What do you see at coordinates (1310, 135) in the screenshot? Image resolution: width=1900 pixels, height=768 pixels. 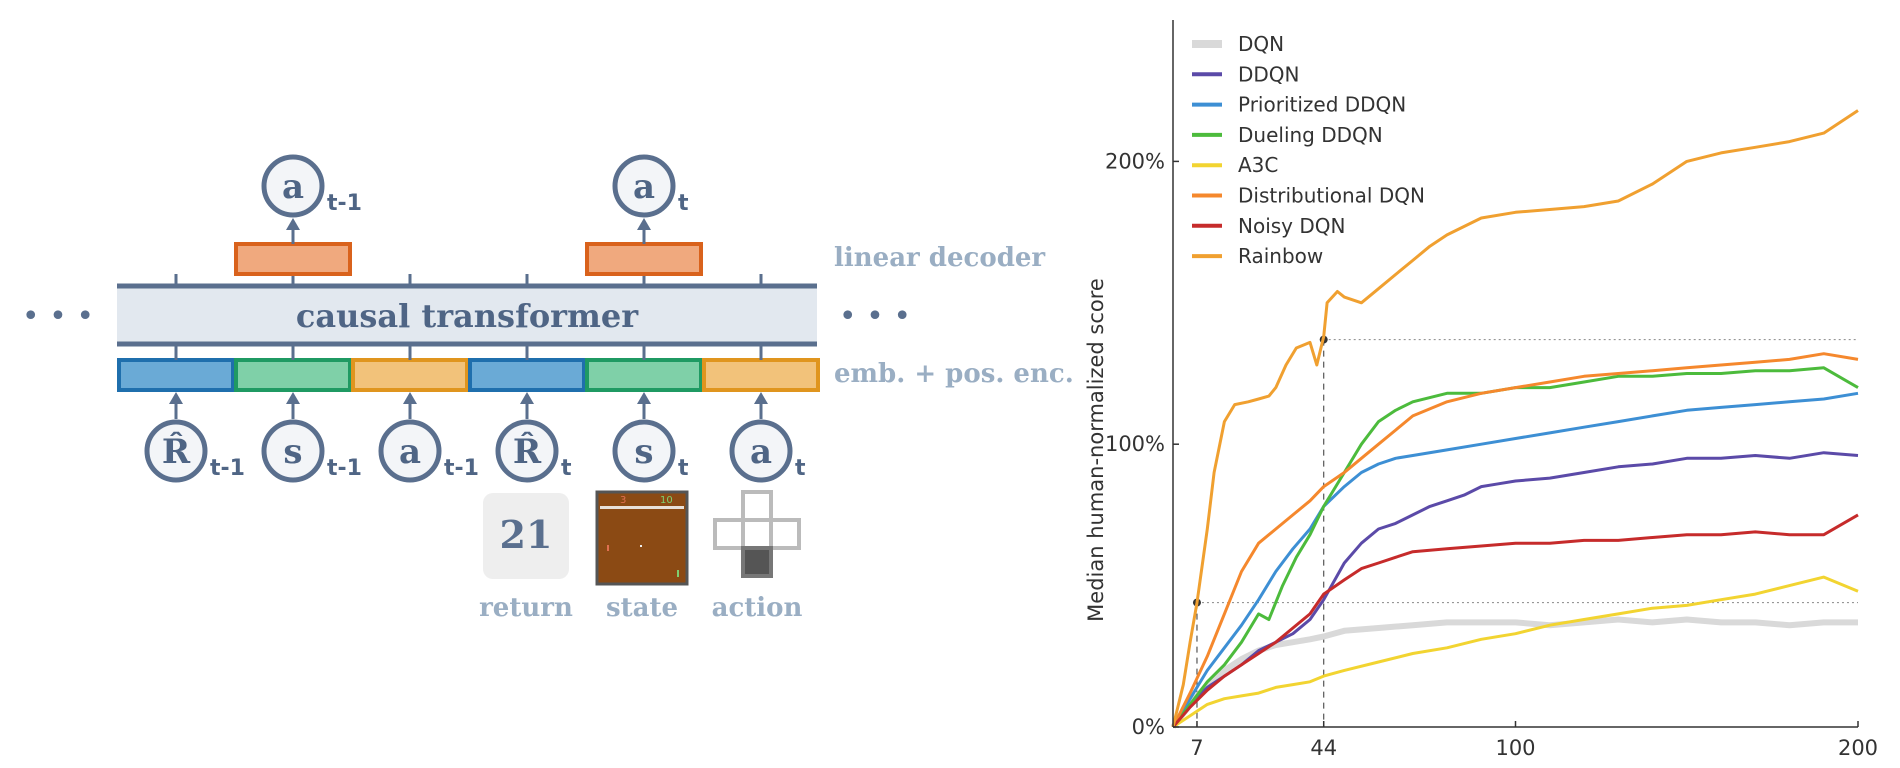 I see `legend-label: Dueling DDQN` at bounding box center [1310, 135].